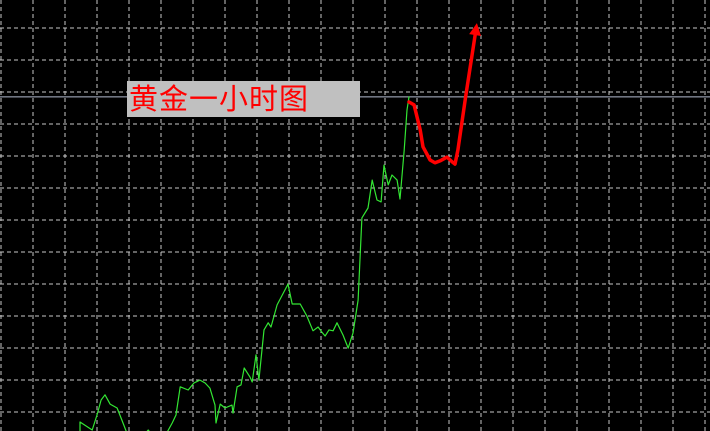  What do you see at coordinates (475, 29) in the screenshot?
I see `arrow-head-icon` at bounding box center [475, 29].